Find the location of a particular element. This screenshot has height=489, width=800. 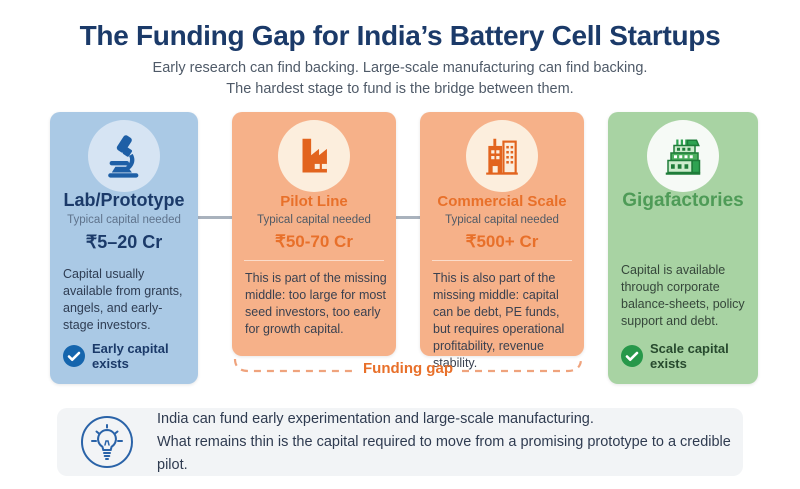

status-badge: Early capital exists is located at coordinates (130, 356).